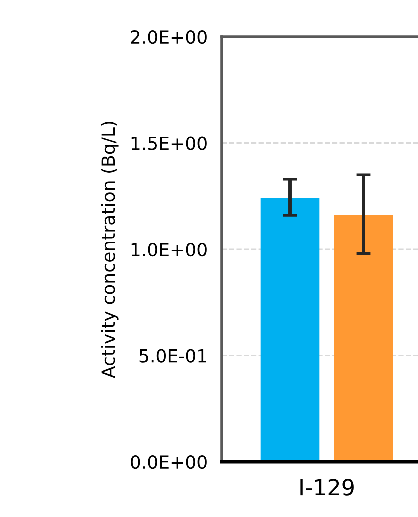 This screenshot has width=418, height=517. What do you see at coordinates (169, 37) in the screenshot?
I see `y-tick-label: 2.0E+00` at bounding box center [169, 37].